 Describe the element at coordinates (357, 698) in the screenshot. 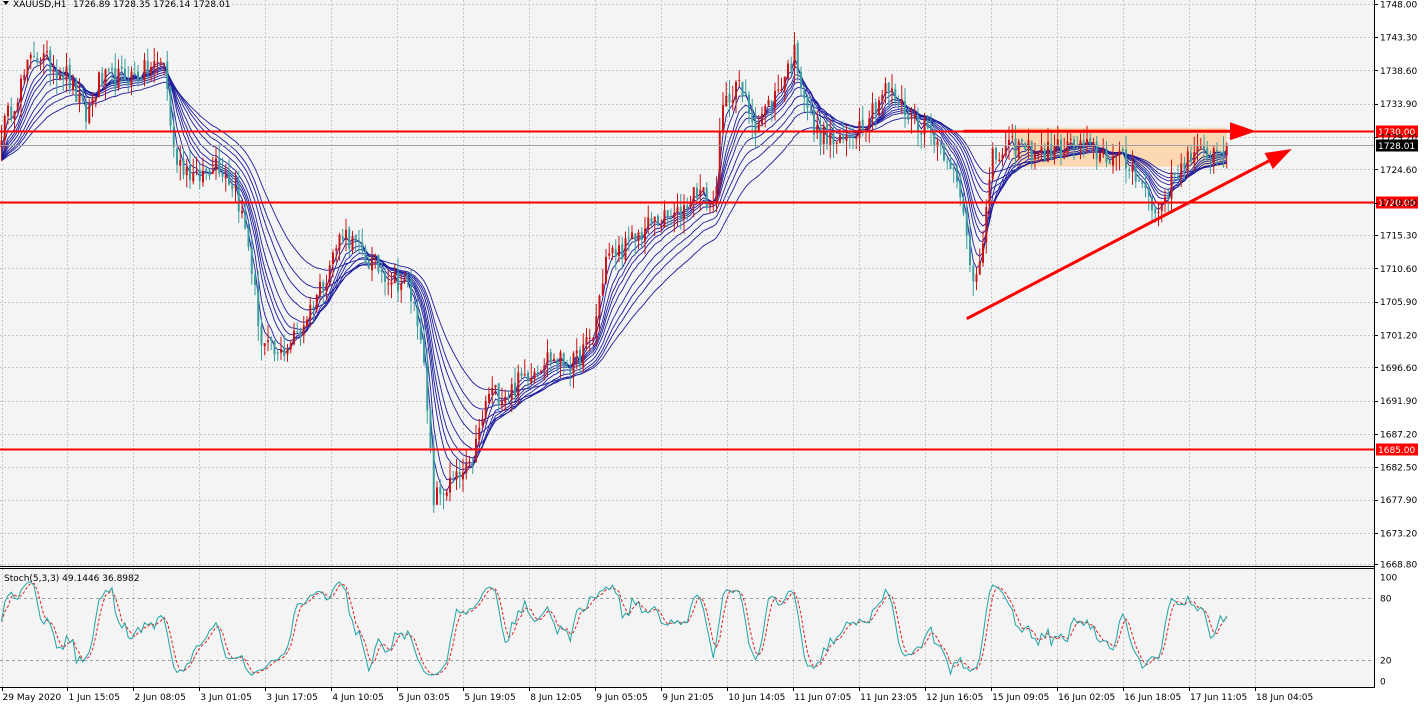

I see `time-tick-label: 4 Jun 10:05` at that location.